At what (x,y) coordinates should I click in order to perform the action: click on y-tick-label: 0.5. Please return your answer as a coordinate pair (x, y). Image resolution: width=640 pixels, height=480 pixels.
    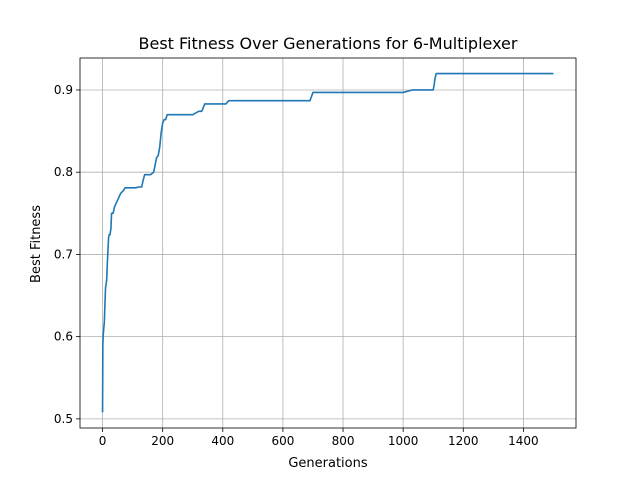
    Looking at the image, I should click on (63, 419).